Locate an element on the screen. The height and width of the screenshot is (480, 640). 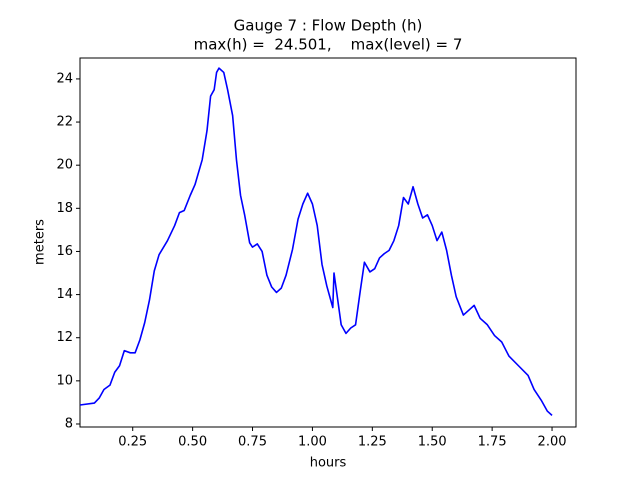
x-tick-label: 2.00 is located at coordinates (552, 442).